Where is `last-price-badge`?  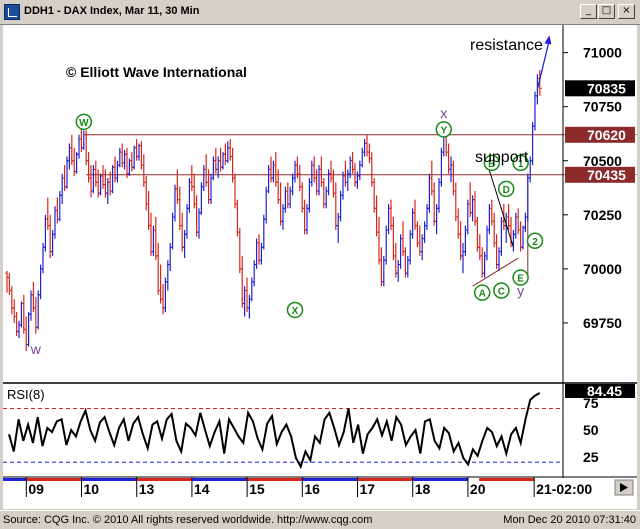 last-price-badge is located at coordinates (600, 88).